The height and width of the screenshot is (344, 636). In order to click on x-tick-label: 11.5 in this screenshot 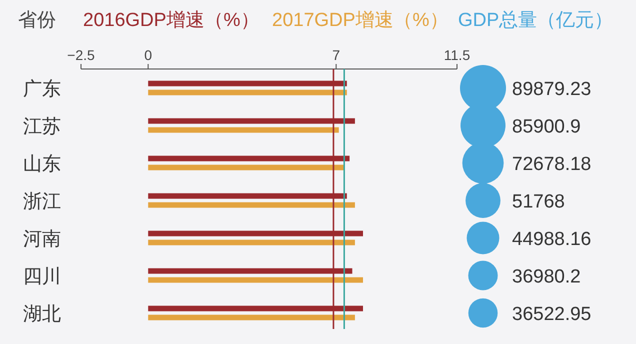, I will do `click(457, 55)`.